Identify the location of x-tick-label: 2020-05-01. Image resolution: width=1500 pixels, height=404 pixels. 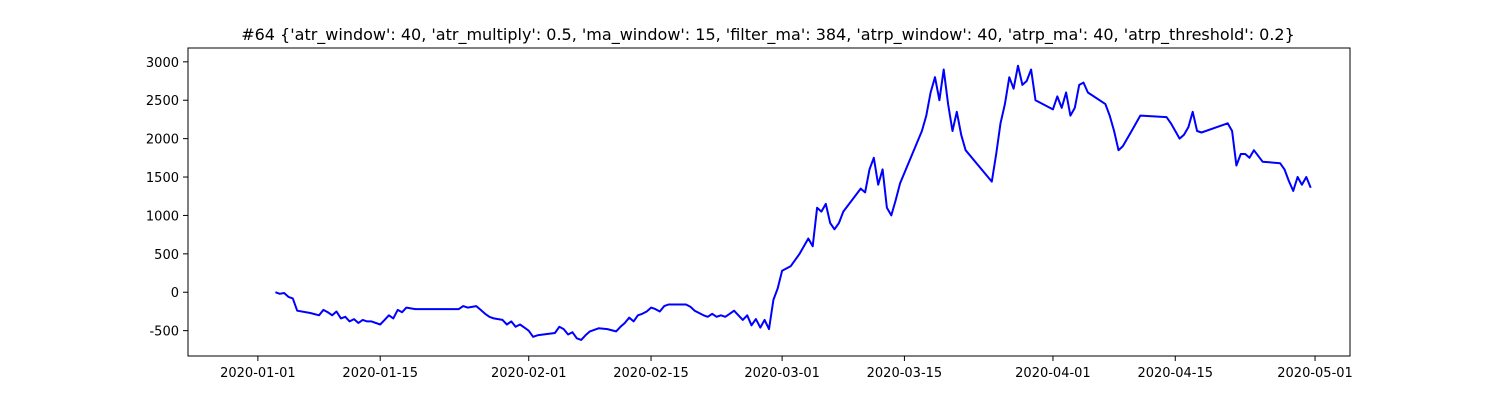
(1315, 373).